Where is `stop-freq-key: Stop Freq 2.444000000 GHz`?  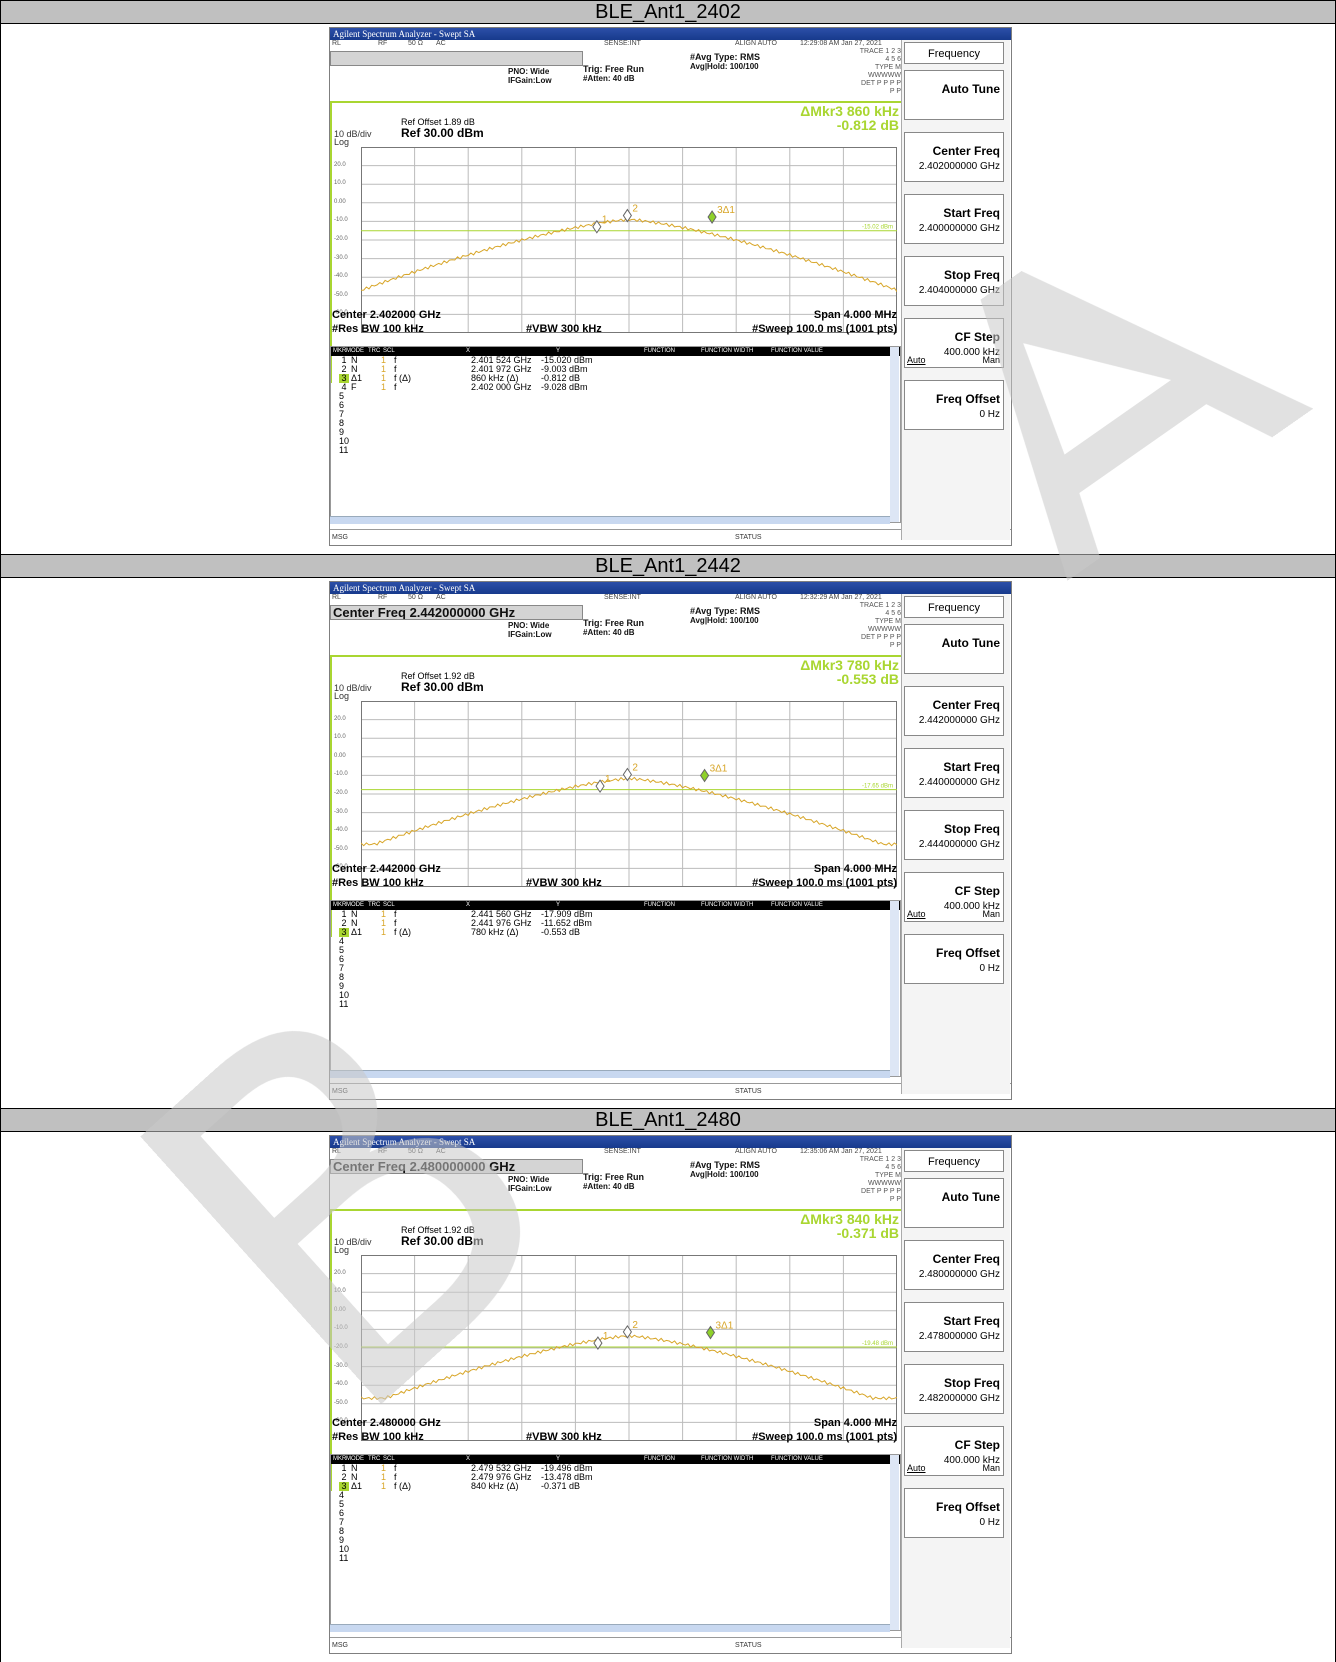 stop-freq-key: Stop Freq 2.444000000 GHz is located at coordinates (954, 835).